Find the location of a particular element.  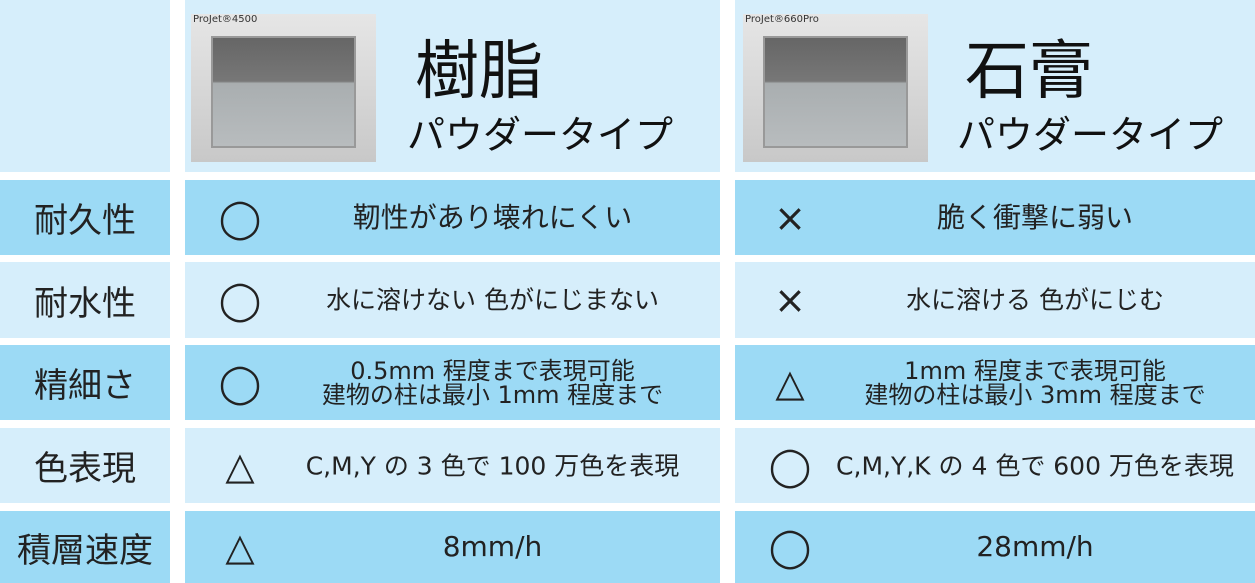

cell-text: C,M,Y の 3 色で 100 万色を表現 is located at coordinates (492, 465).